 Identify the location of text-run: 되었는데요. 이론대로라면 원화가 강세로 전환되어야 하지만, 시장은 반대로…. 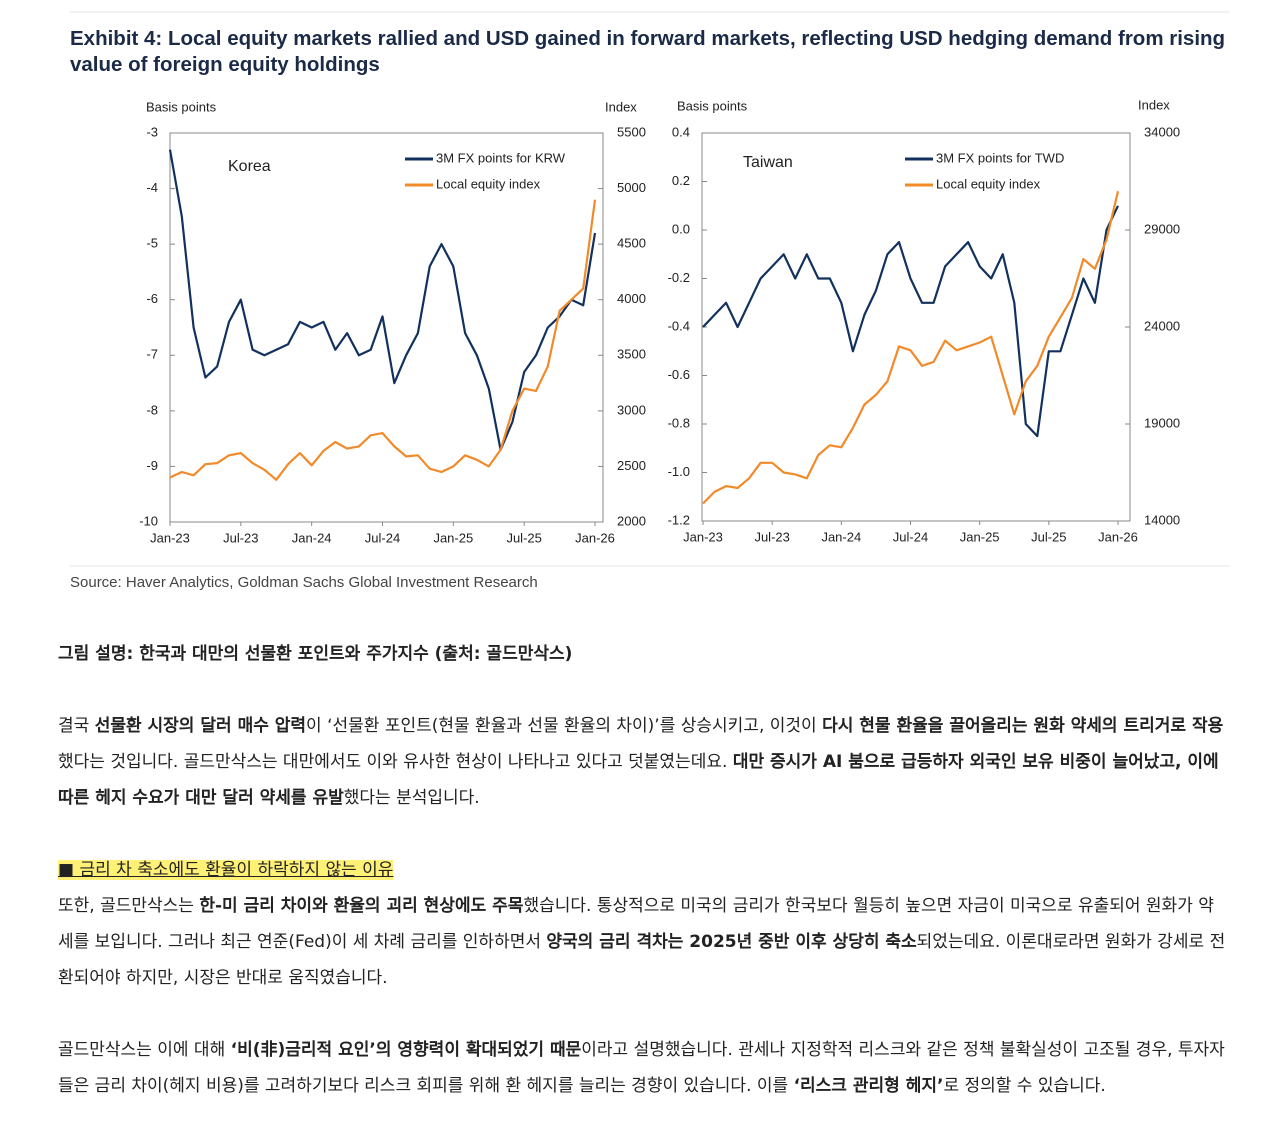
(642, 960).